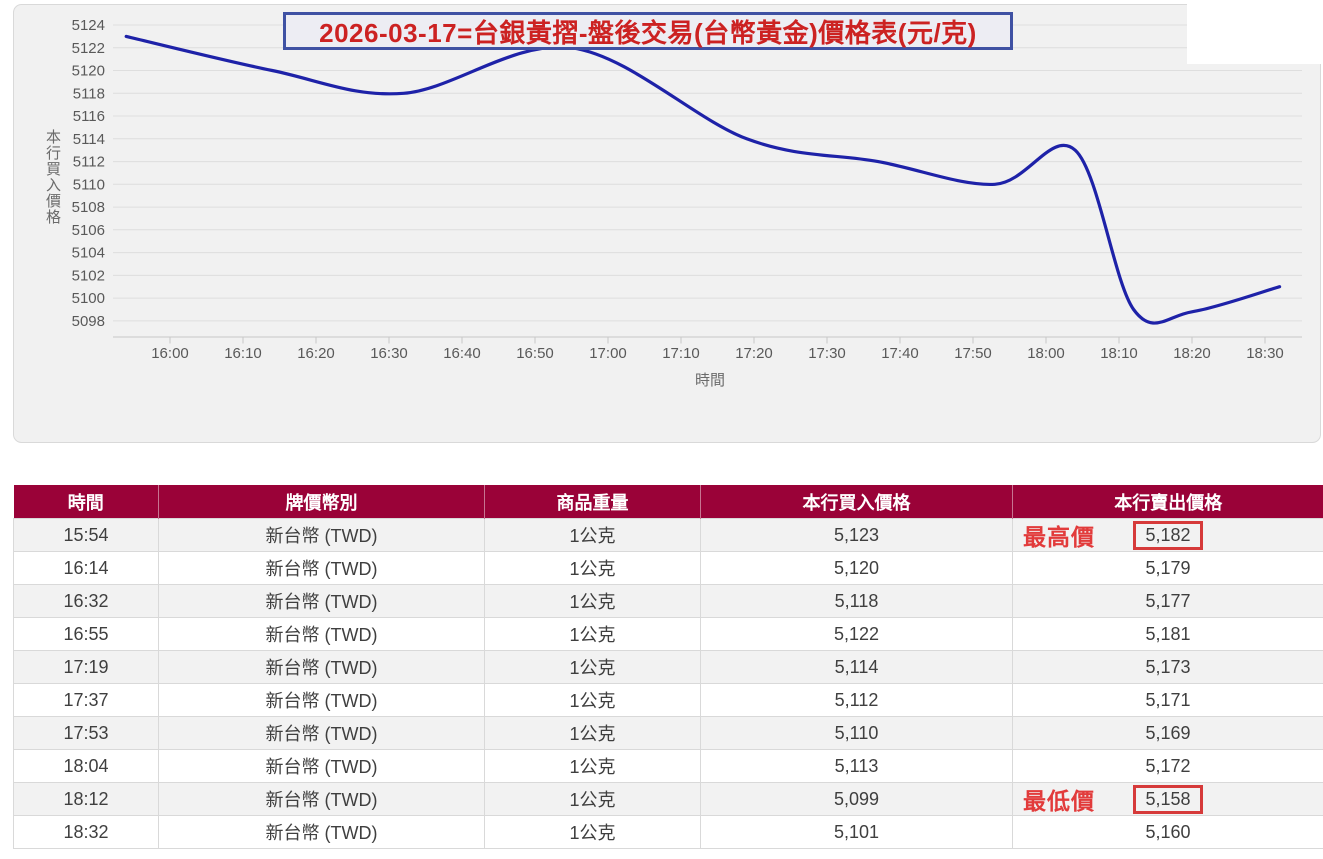  I want to click on sell-price: 5,173, so click(1168, 666).